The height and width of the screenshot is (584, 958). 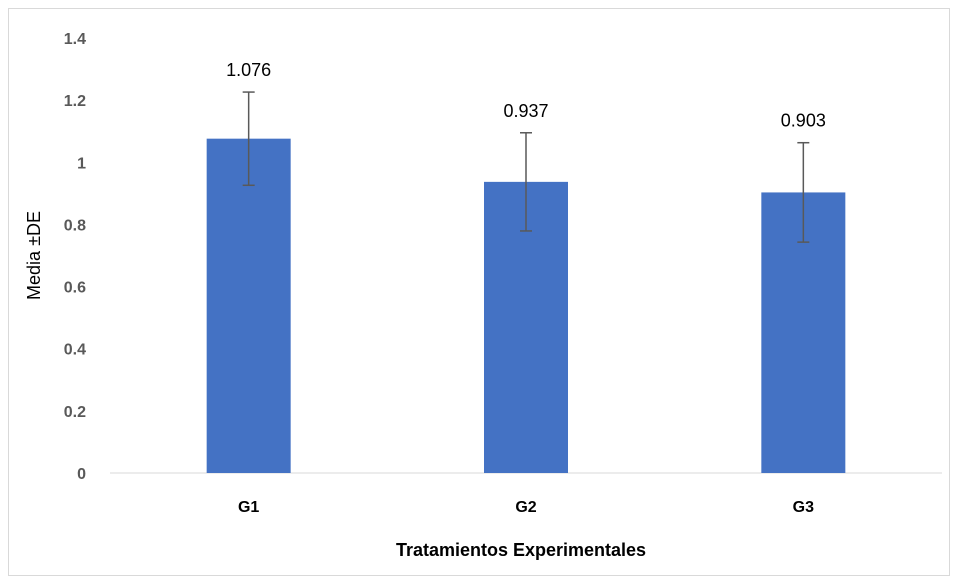 I want to click on y-axis-ticks: 0 0.2 0.4 0.6 0.8 1 1.2 1.4, so click(x=75, y=257).